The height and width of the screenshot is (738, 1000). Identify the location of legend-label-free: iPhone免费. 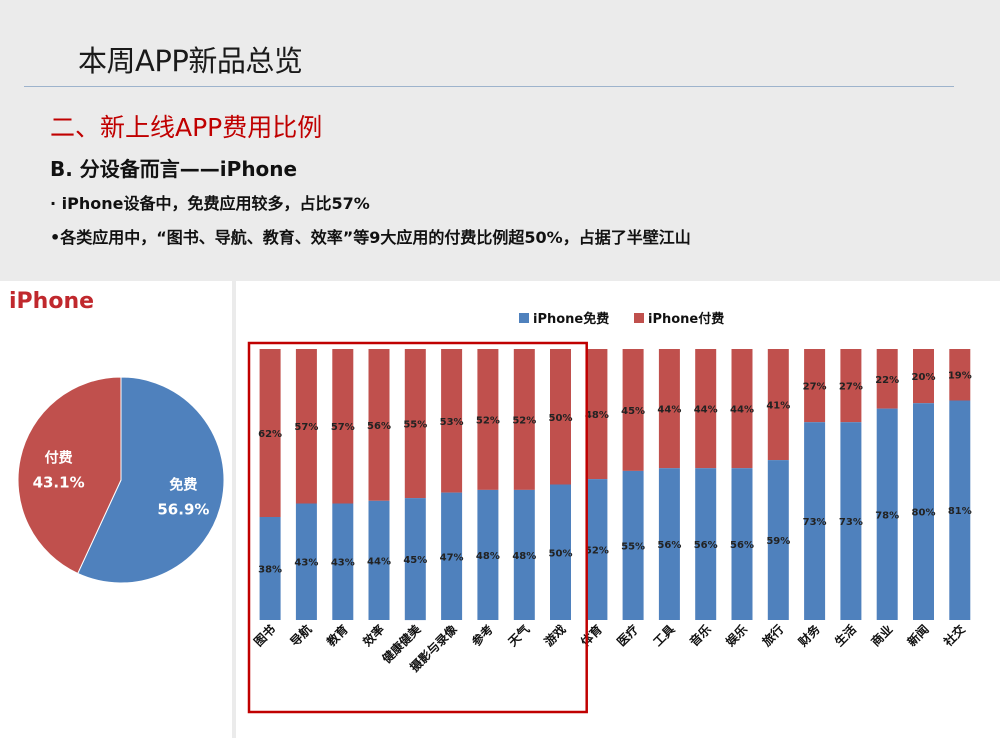
(571, 319).